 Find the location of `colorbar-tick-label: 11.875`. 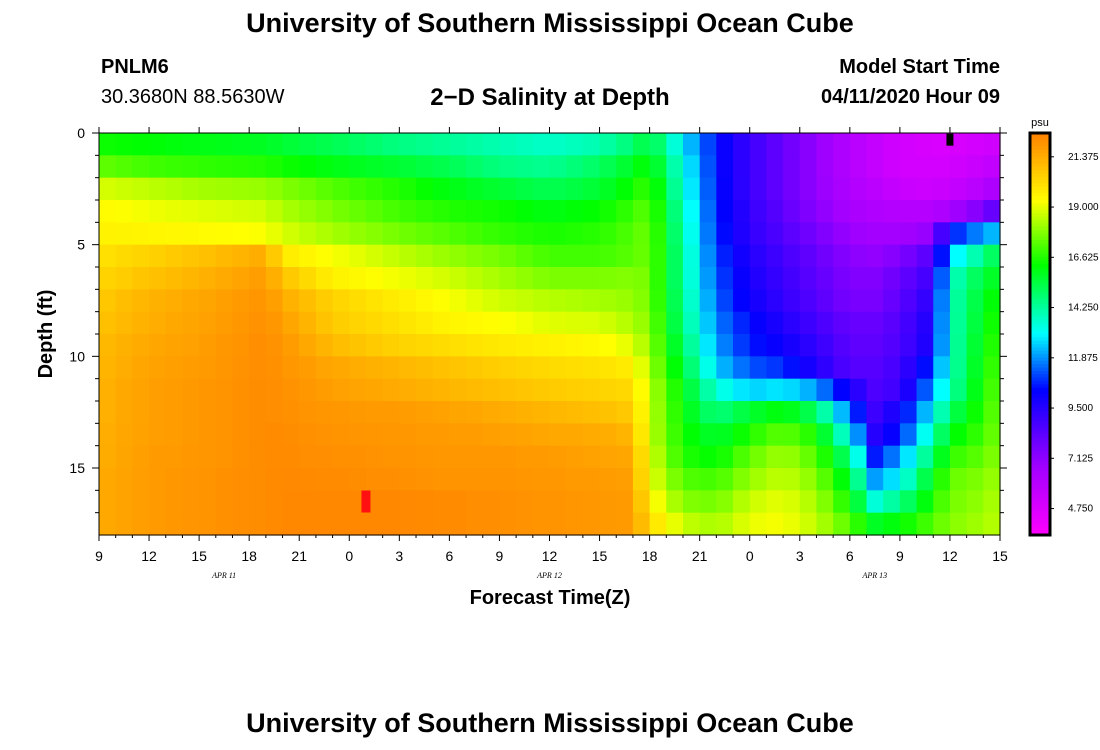

colorbar-tick-label: 11.875 is located at coordinates (1083, 358).